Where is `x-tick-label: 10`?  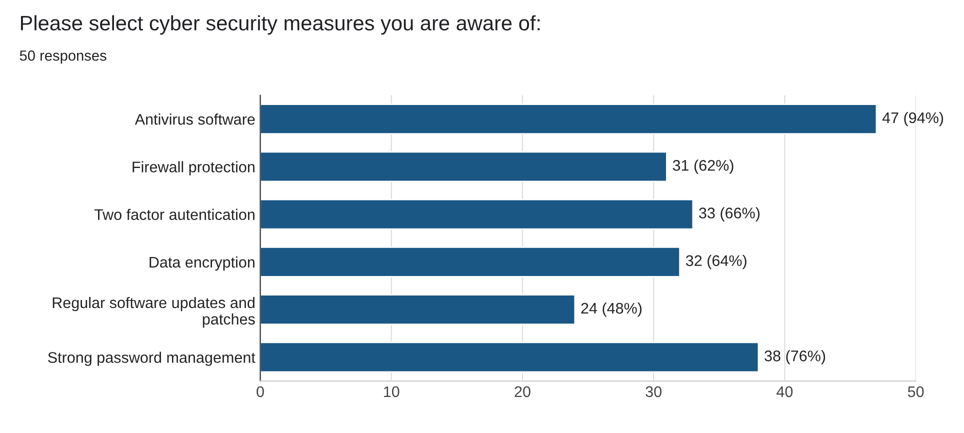 x-tick-label: 10 is located at coordinates (392, 392).